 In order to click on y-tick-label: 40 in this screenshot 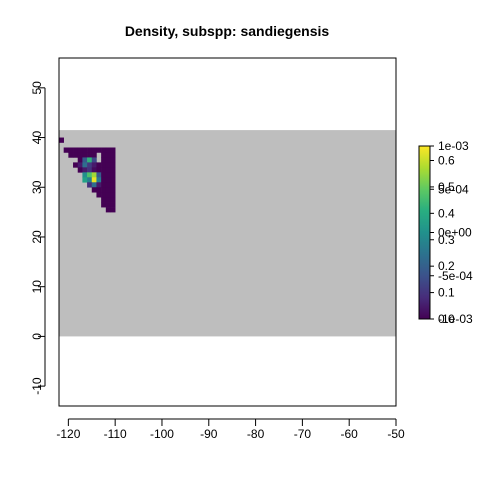, I will do `click(37, 138)`.